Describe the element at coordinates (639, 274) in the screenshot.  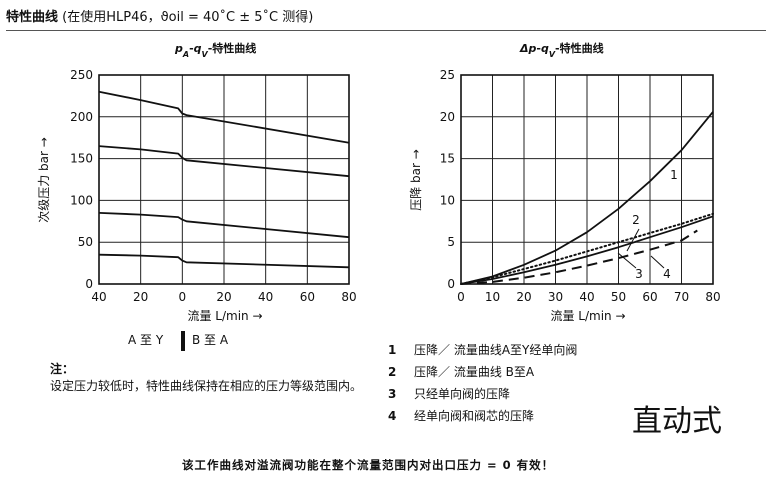
I see `series-callout-label: 3` at that location.